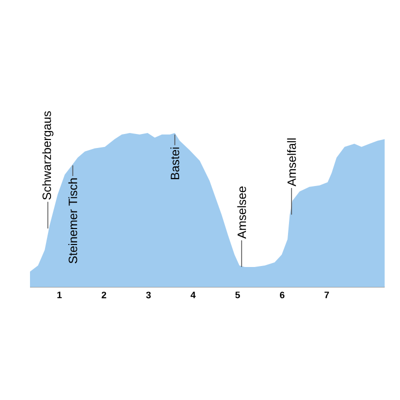  I want to click on x-tick-label: 5, so click(237, 295).